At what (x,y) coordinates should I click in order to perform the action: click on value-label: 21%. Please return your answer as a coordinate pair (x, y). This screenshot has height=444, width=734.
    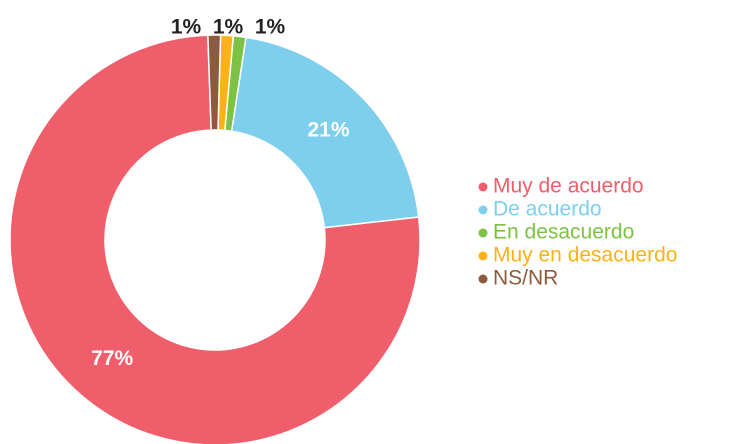
    Looking at the image, I should click on (329, 129).